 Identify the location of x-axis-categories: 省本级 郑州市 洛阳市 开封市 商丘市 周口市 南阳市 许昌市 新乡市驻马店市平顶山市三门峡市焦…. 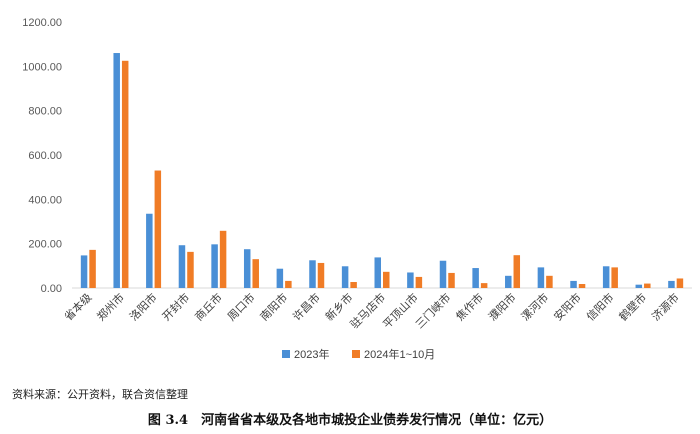
(371, 310).